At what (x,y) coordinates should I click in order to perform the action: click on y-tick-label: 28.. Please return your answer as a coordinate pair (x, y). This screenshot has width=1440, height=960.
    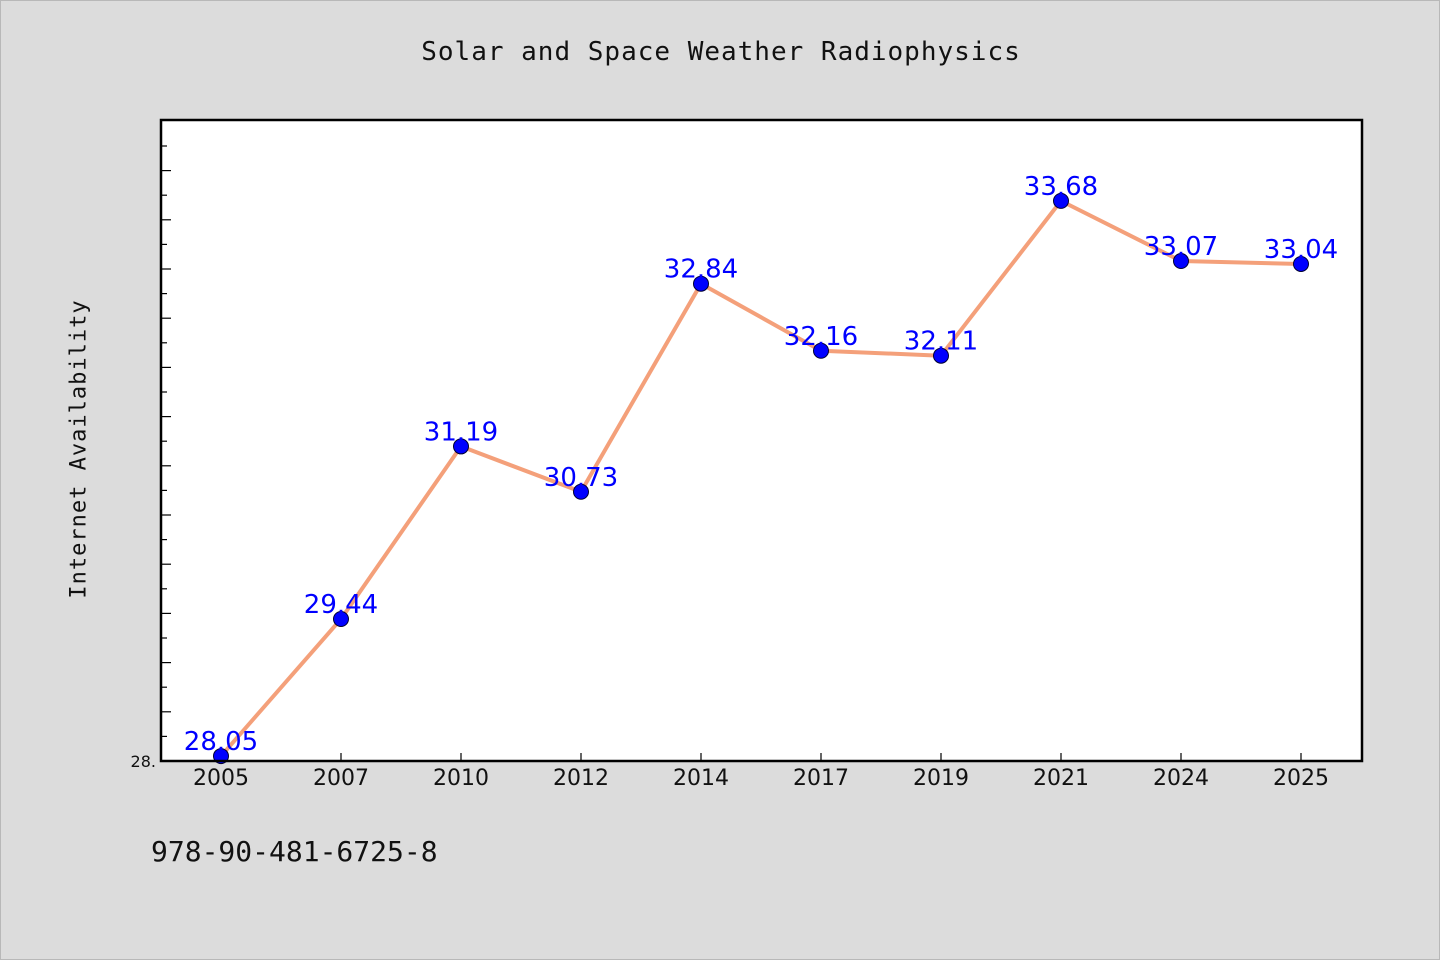
    Looking at the image, I should click on (143, 761).